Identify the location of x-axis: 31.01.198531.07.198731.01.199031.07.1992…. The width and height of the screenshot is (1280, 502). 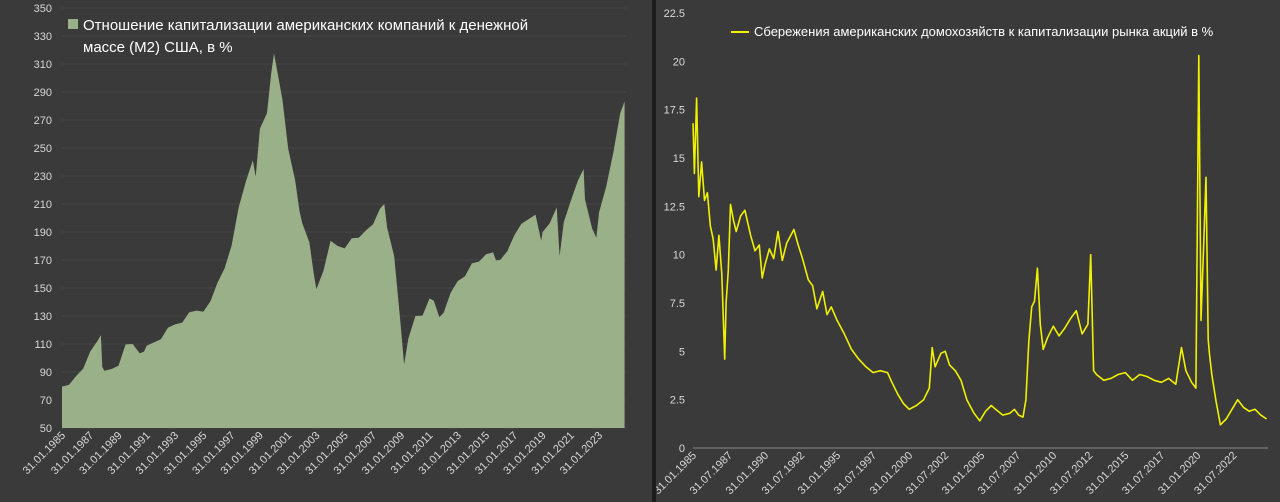
(948, 473).